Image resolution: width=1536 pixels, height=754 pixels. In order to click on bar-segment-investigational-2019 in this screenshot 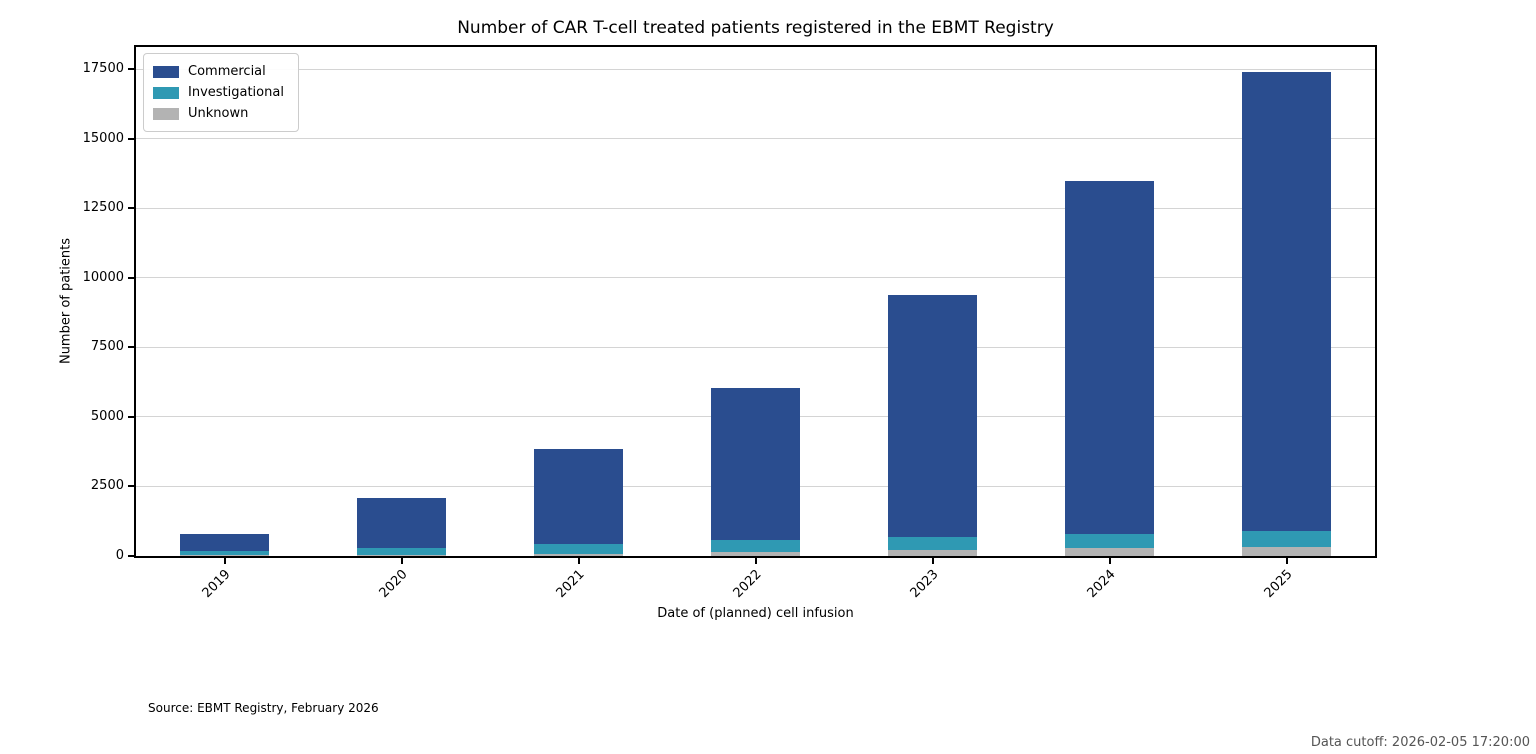, I will do `click(224, 553)`.